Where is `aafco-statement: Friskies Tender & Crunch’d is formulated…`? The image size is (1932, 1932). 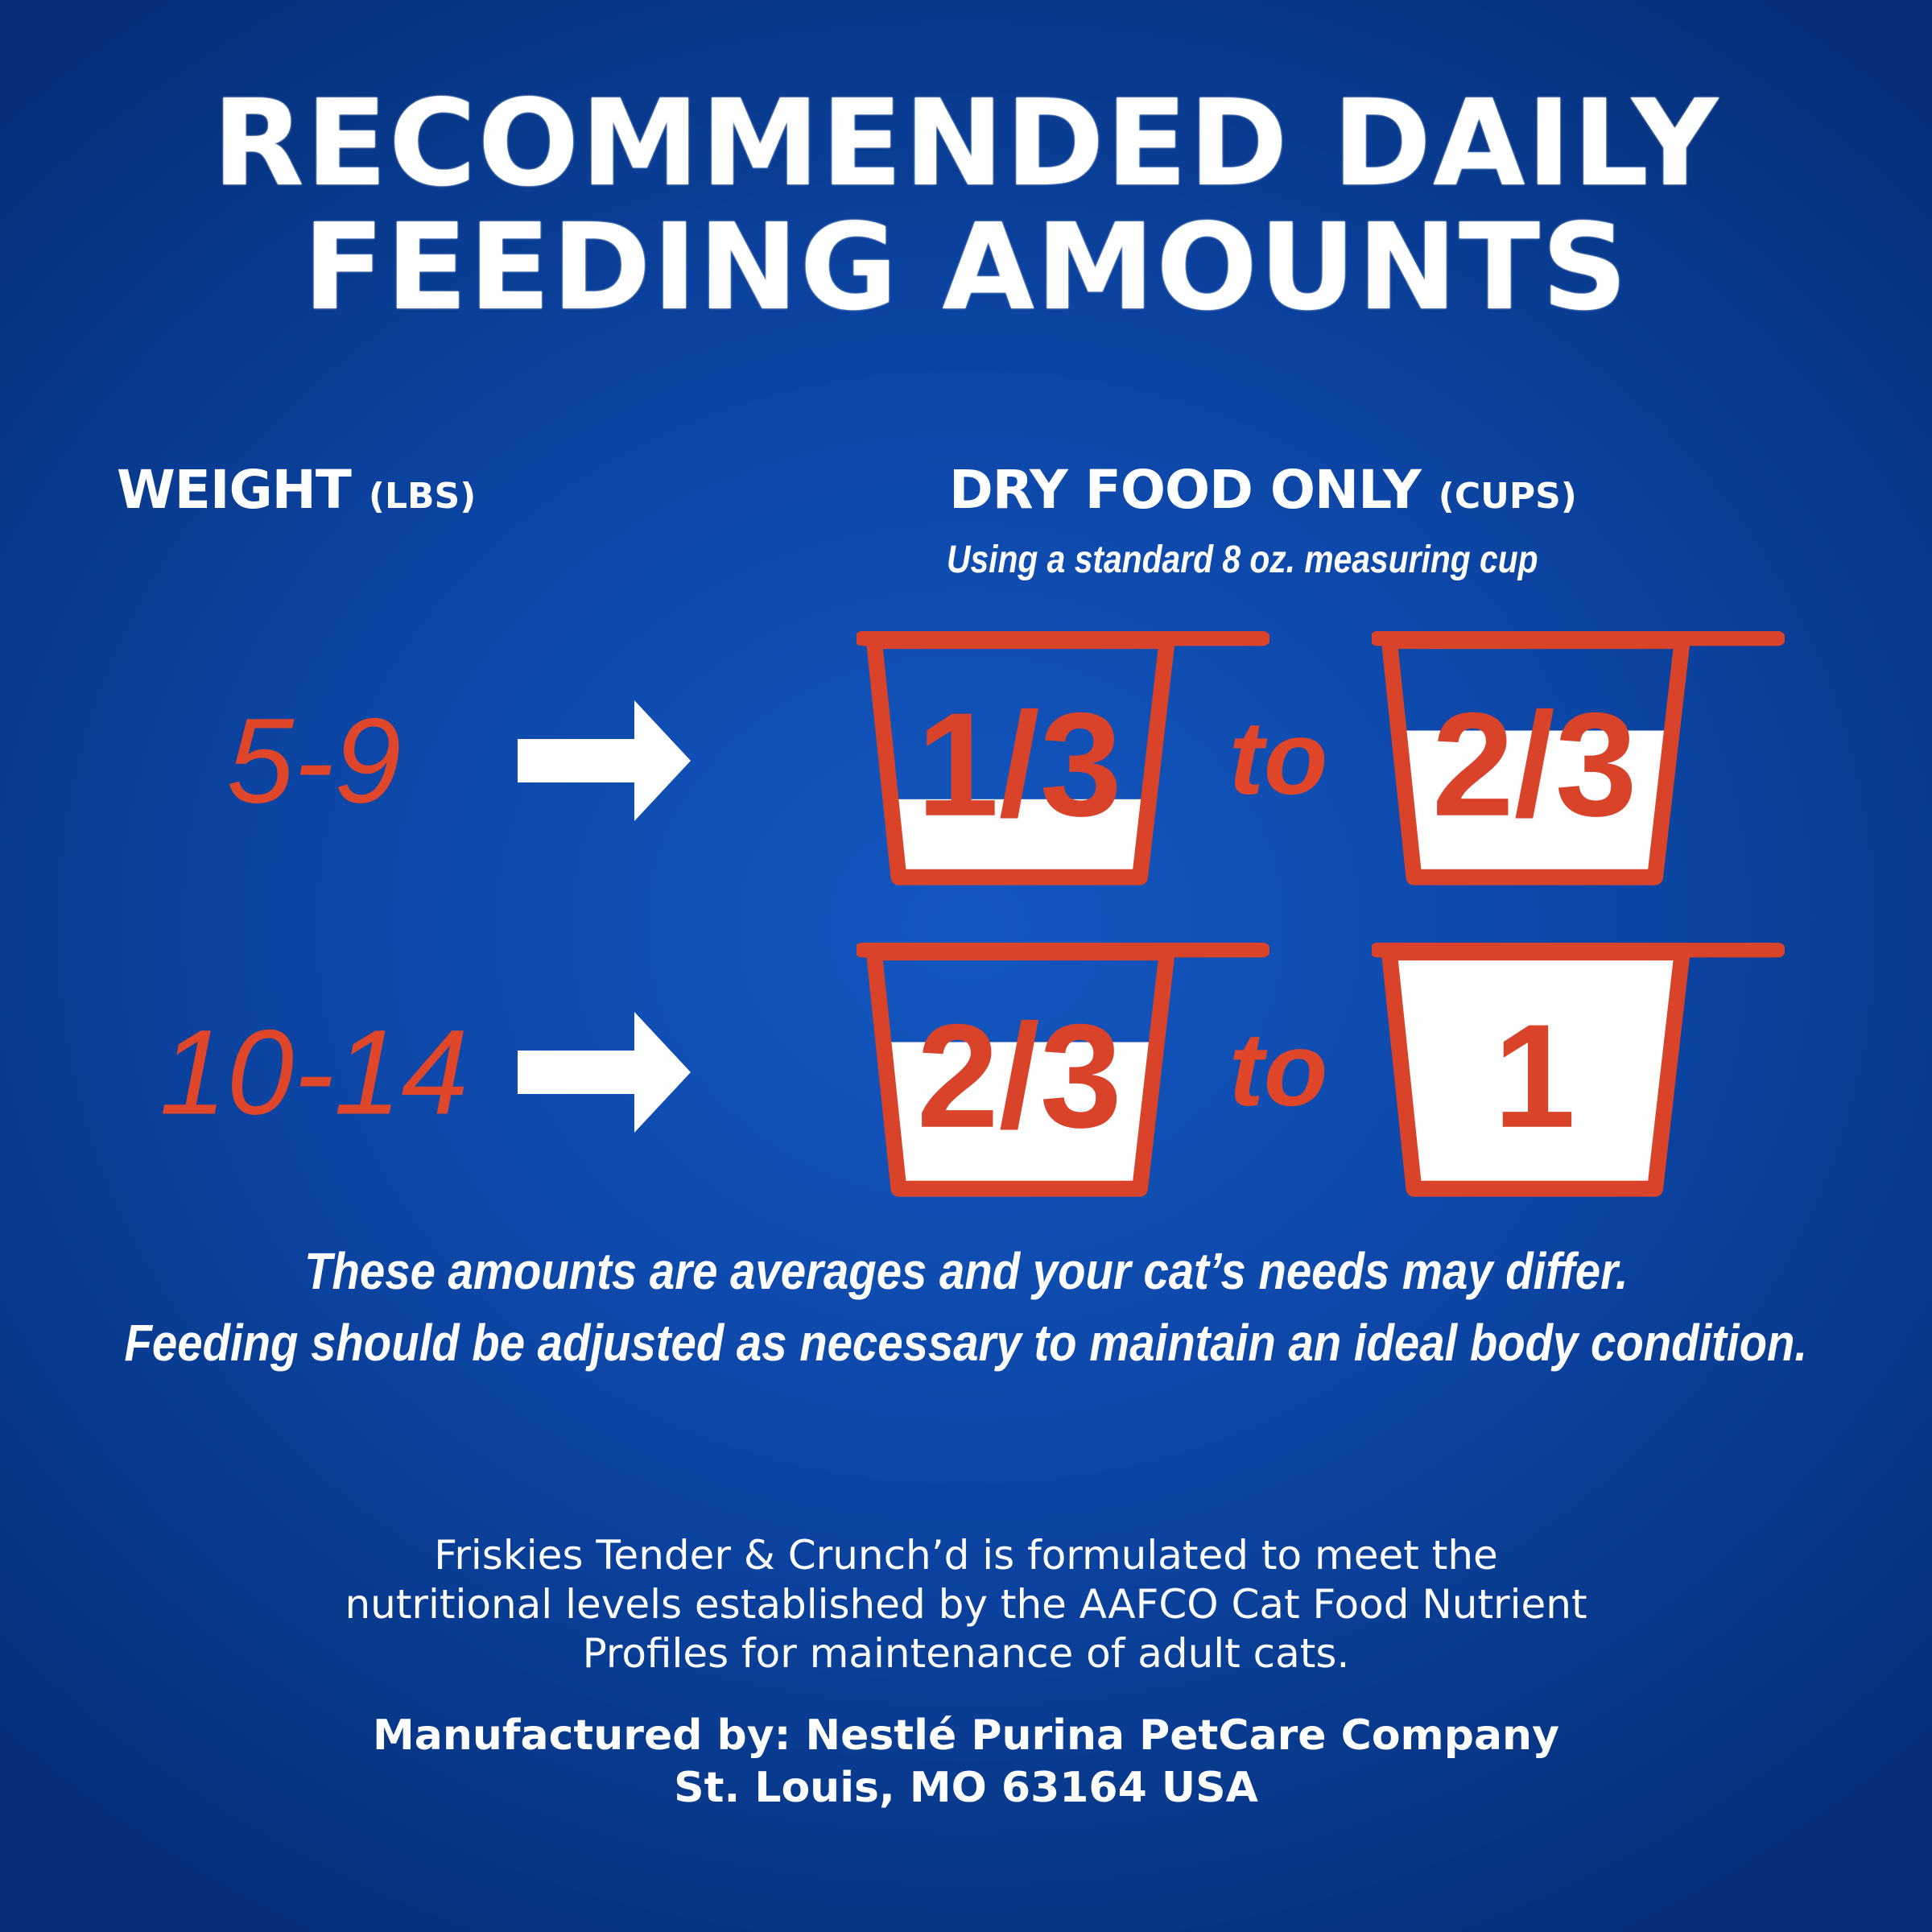 aafco-statement: Friskies Tender & Crunch’d is formulated… is located at coordinates (966, 1604).